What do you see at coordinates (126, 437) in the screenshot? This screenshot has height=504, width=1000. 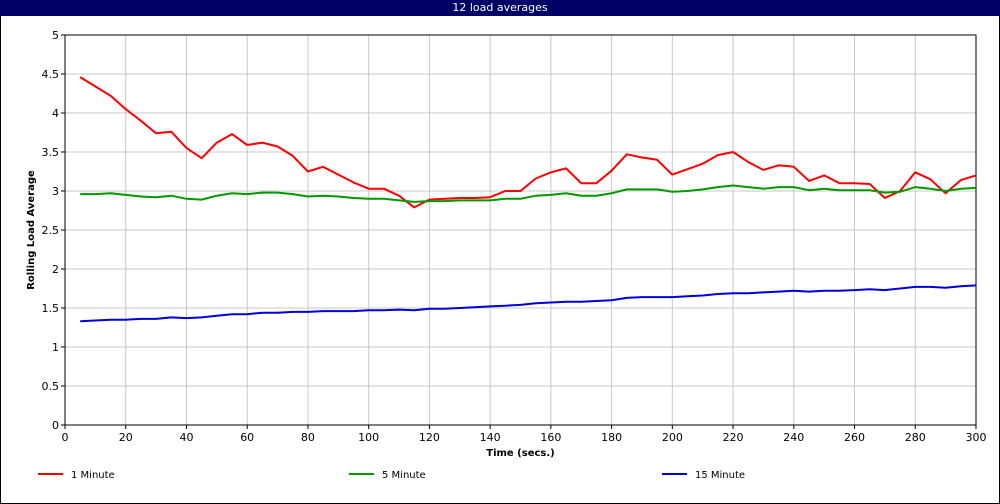 I see `x-tick-label: 20` at bounding box center [126, 437].